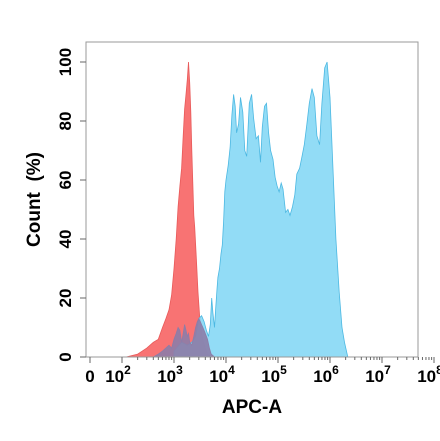  I want to click on y-tick-label: 0, so click(65, 356).